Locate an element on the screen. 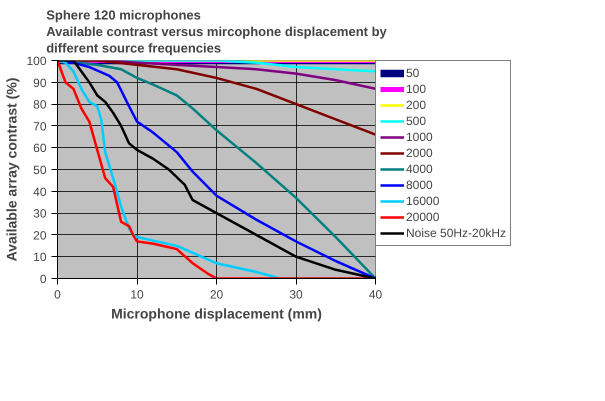 The width and height of the screenshot is (605, 401). y-tick-label: 50 is located at coordinates (40, 170).